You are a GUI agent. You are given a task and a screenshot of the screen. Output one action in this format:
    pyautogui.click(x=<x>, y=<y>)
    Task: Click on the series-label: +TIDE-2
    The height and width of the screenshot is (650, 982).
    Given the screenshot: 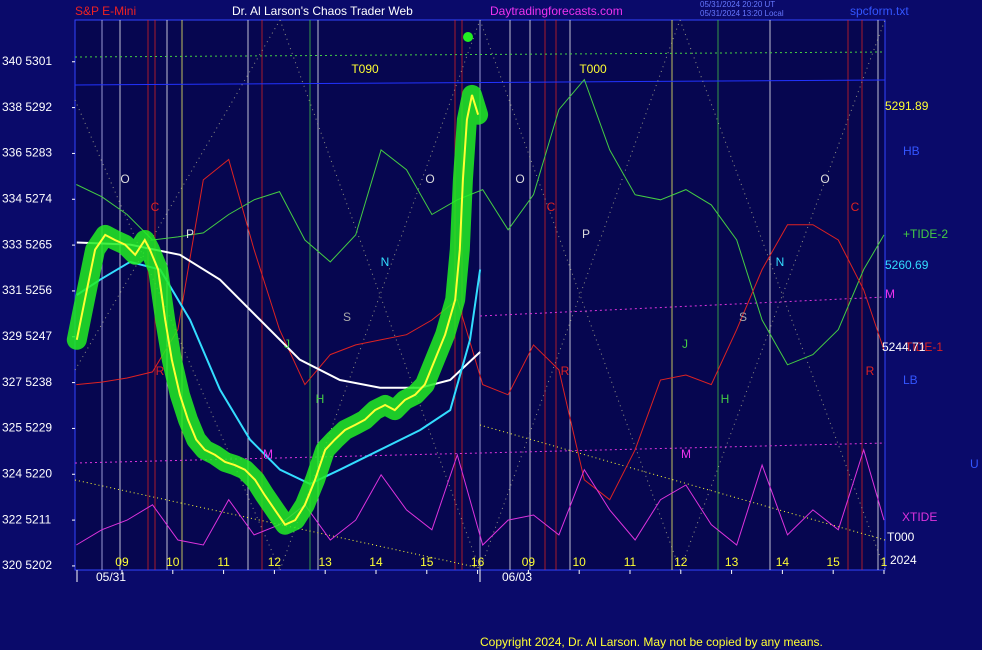 What is the action you would take?
    pyautogui.click(x=925, y=234)
    